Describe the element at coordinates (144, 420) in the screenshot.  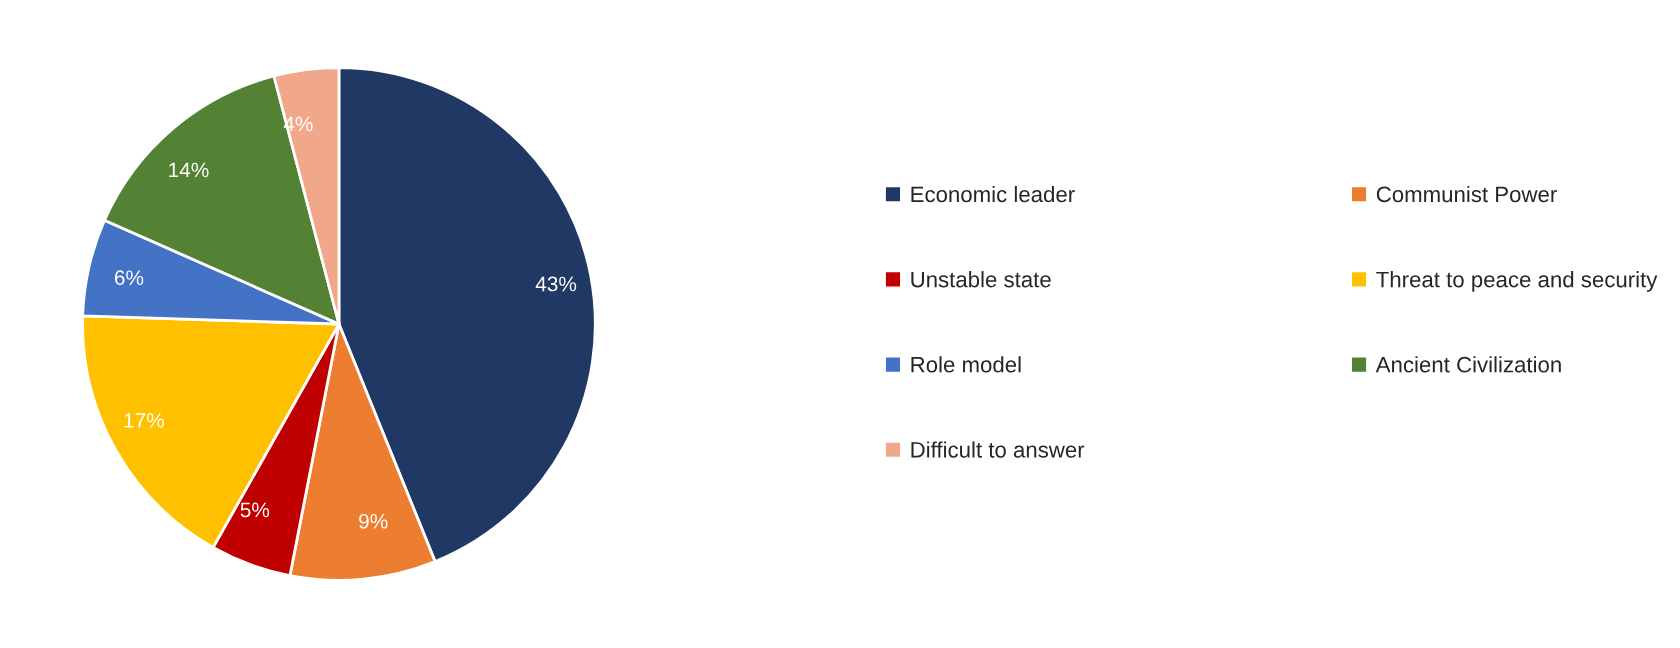
I see `data-label: 17%` at that location.